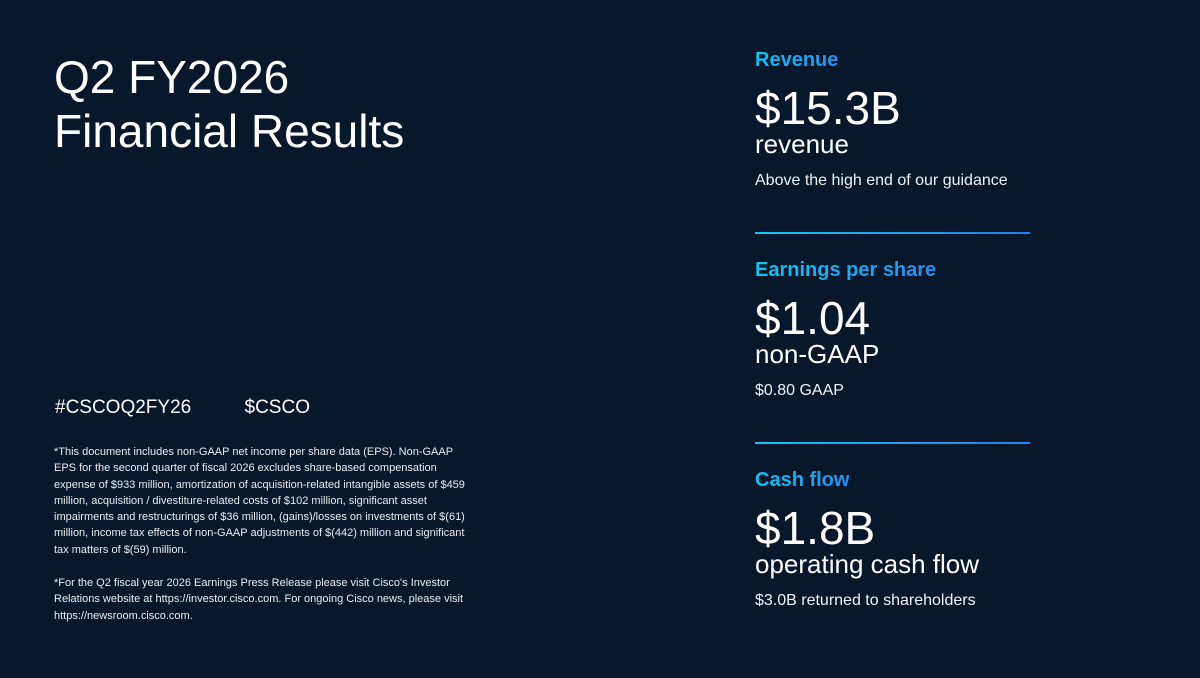  I want to click on metric-value: $1.8B, so click(815, 528).